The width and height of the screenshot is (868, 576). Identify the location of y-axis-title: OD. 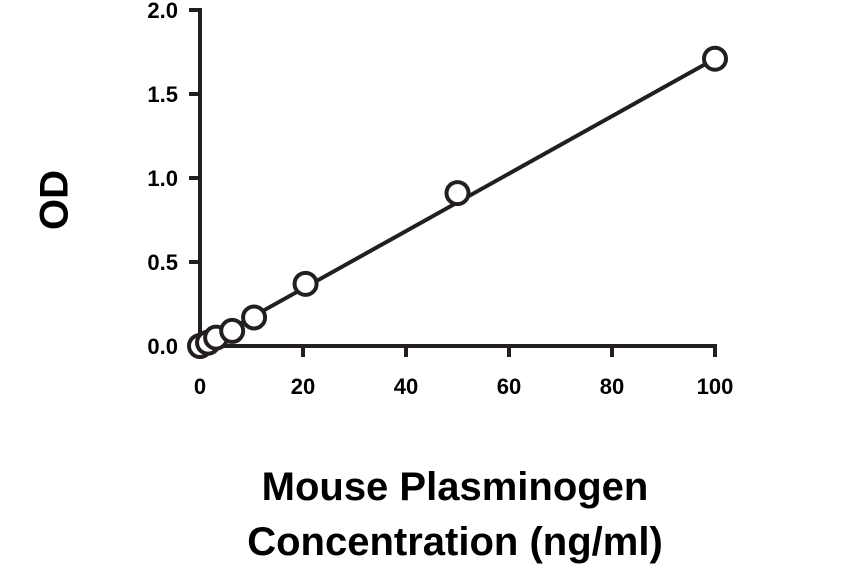
(55, 200).